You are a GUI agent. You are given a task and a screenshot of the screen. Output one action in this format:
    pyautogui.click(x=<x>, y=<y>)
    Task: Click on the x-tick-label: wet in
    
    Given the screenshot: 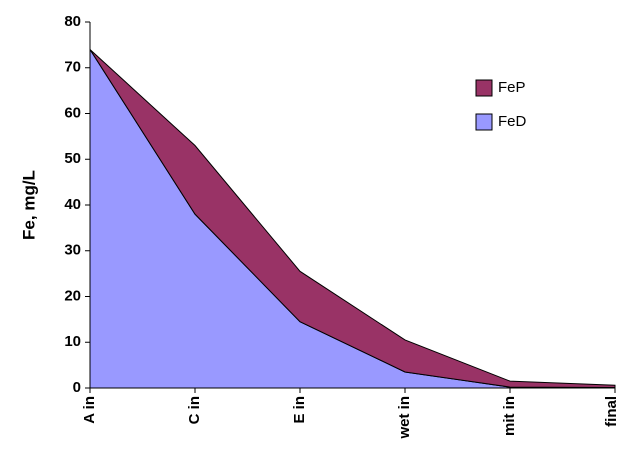 What is the action you would take?
    pyautogui.click(x=404, y=418)
    